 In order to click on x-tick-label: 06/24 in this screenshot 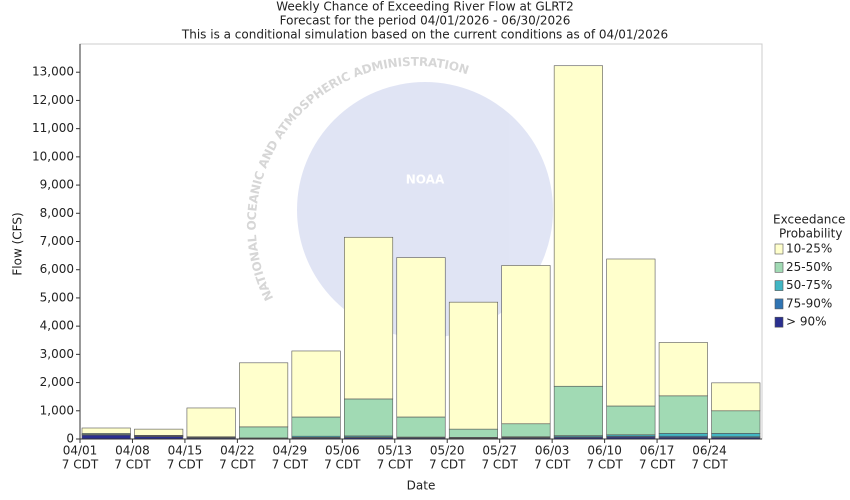, I will do `click(709, 451)`.